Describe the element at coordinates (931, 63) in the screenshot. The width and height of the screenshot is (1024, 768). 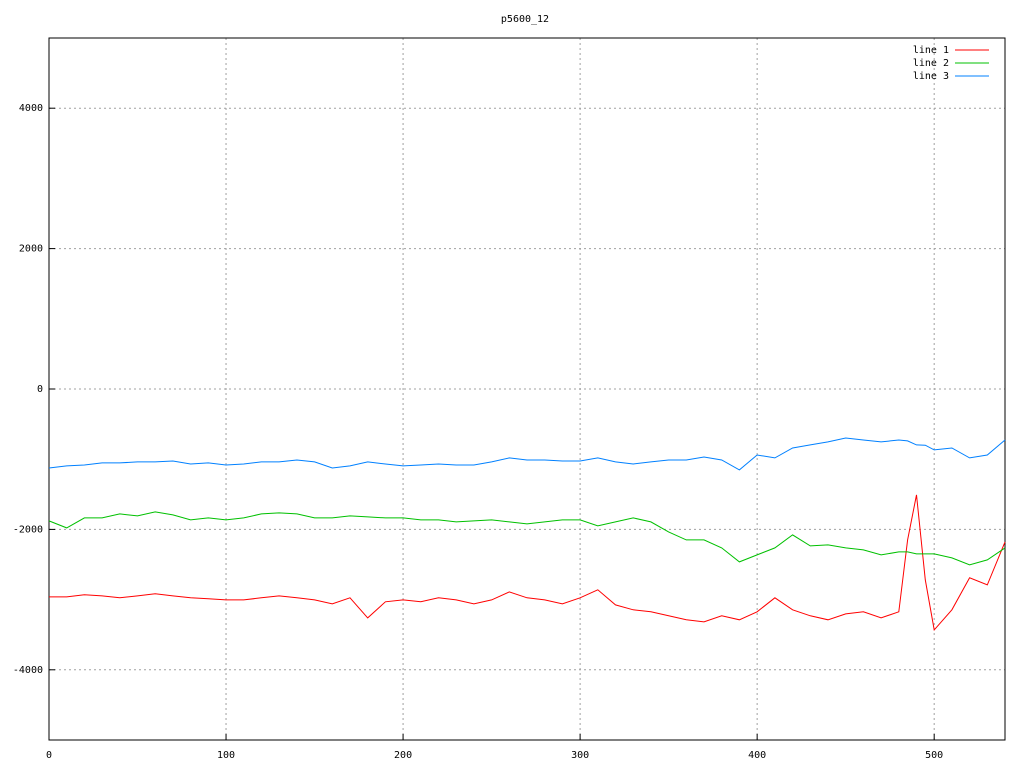
I see `legend-label: line 2` at that location.